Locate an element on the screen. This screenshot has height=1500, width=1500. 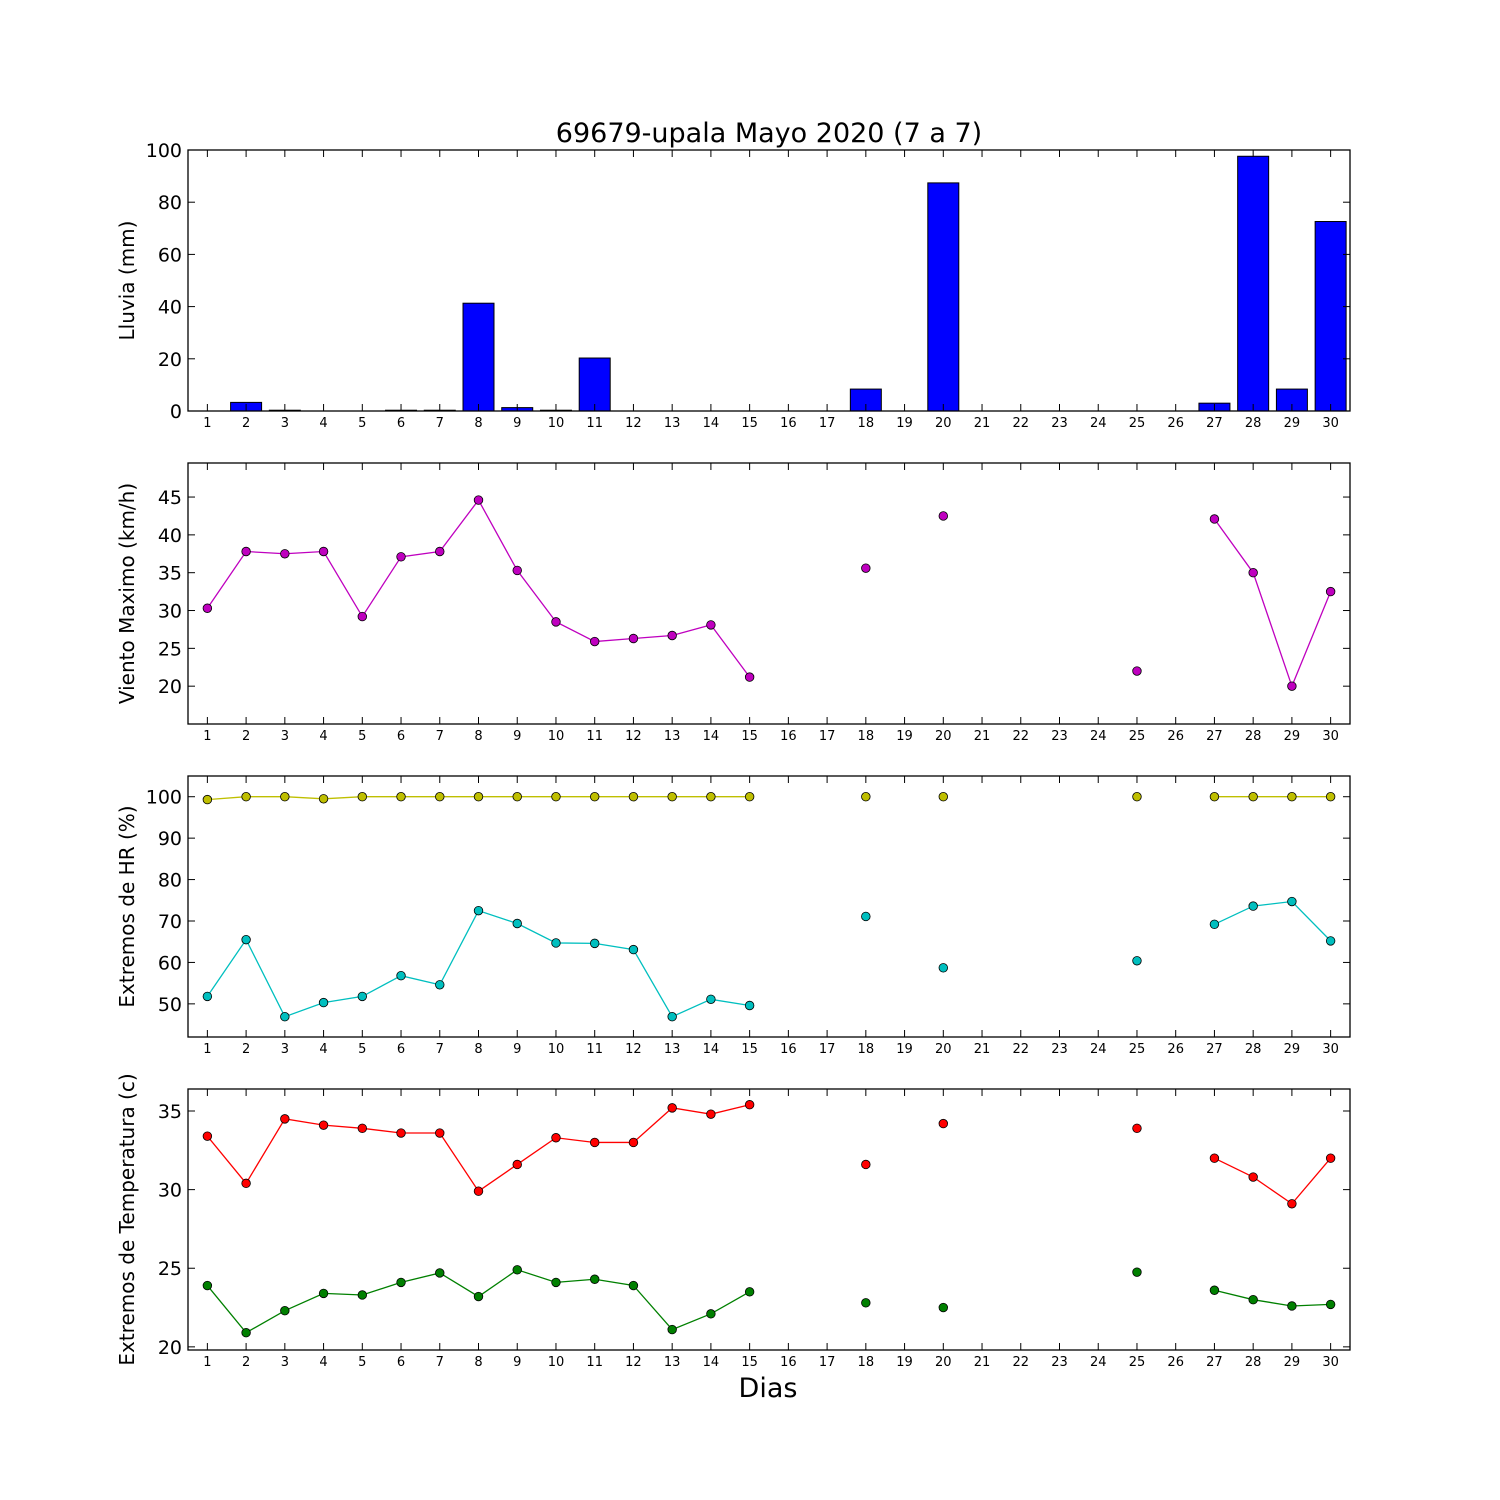
x-tick-label: 16 is located at coordinates (788, 736).